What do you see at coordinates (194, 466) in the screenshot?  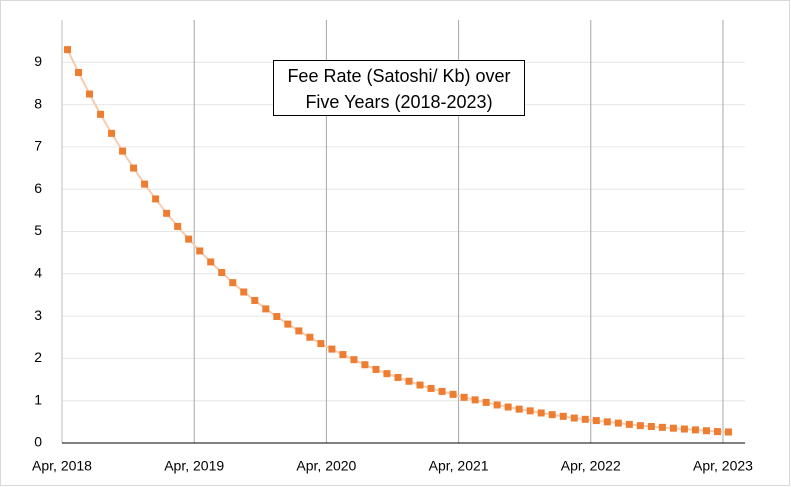 I see `x-tick-label: Apr, 2019` at bounding box center [194, 466].